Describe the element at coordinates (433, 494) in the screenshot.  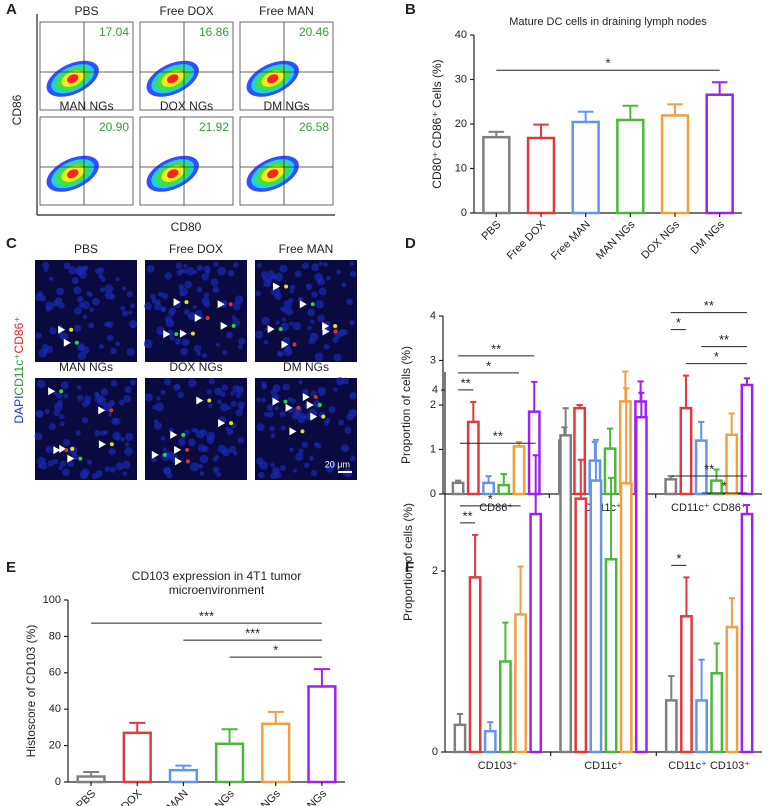
I see `y-tick-label: 0` at that location.